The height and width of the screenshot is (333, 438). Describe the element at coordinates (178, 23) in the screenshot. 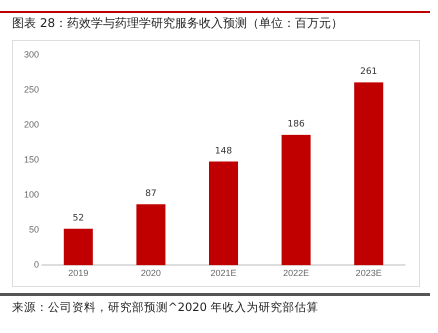

I see `chart-title: 图表 28：药效学与药理学研究服务收入预测（单位：百万元）` at that location.